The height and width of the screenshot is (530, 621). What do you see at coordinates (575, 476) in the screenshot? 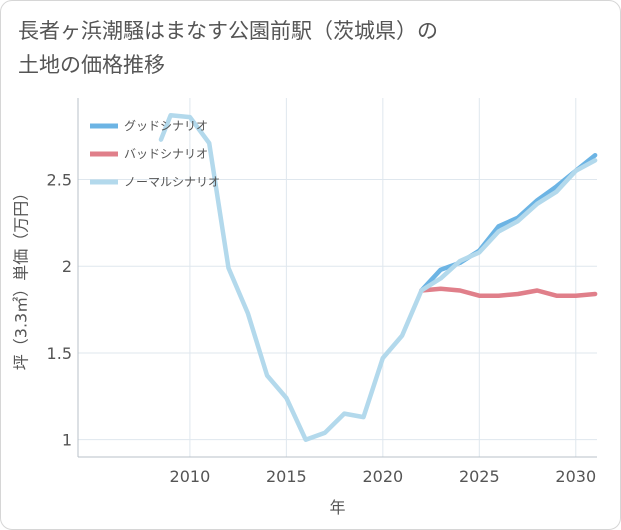
I see `x-tick-label: 2030` at bounding box center [575, 476].